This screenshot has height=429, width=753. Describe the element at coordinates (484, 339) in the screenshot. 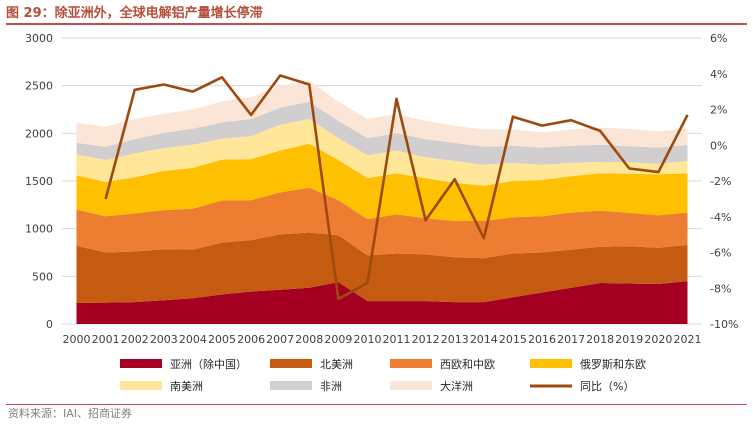

I see `x-tick-label: 2014` at that location.